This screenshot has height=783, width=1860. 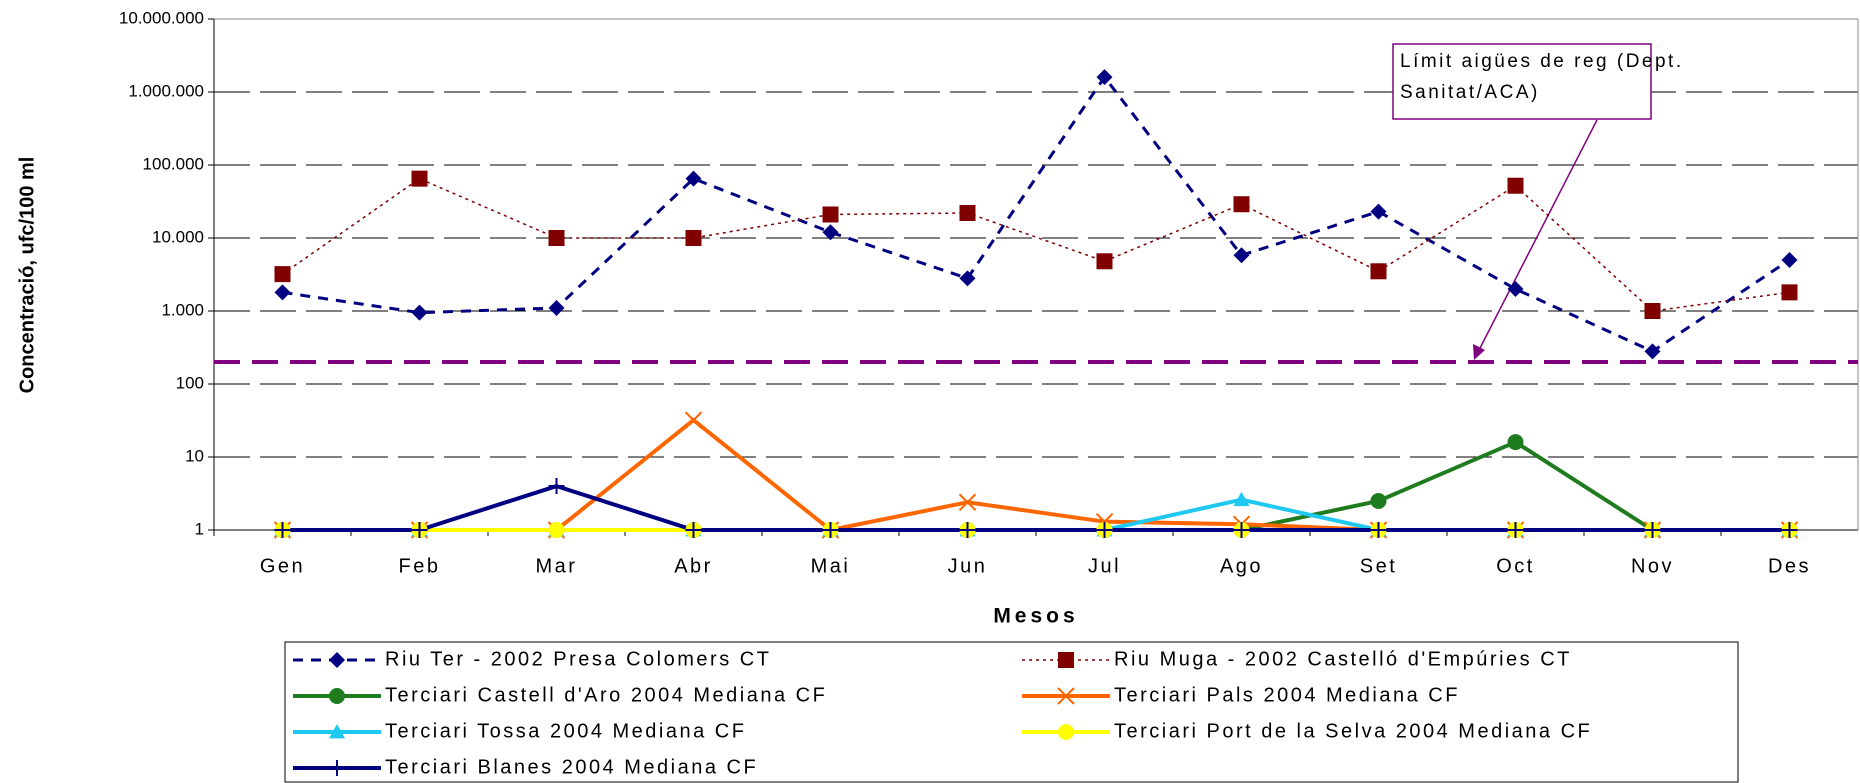 I want to click on legend-box, so click(x=1011, y=712).